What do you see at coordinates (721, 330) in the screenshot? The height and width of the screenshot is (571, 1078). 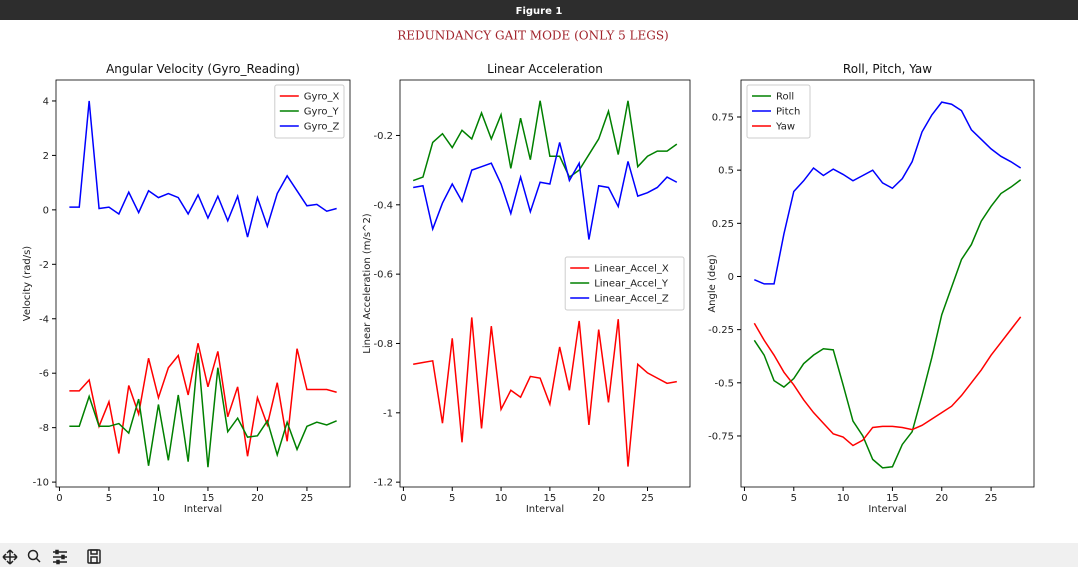 I see `y-tick-label: -0.25` at bounding box center [721, 330].